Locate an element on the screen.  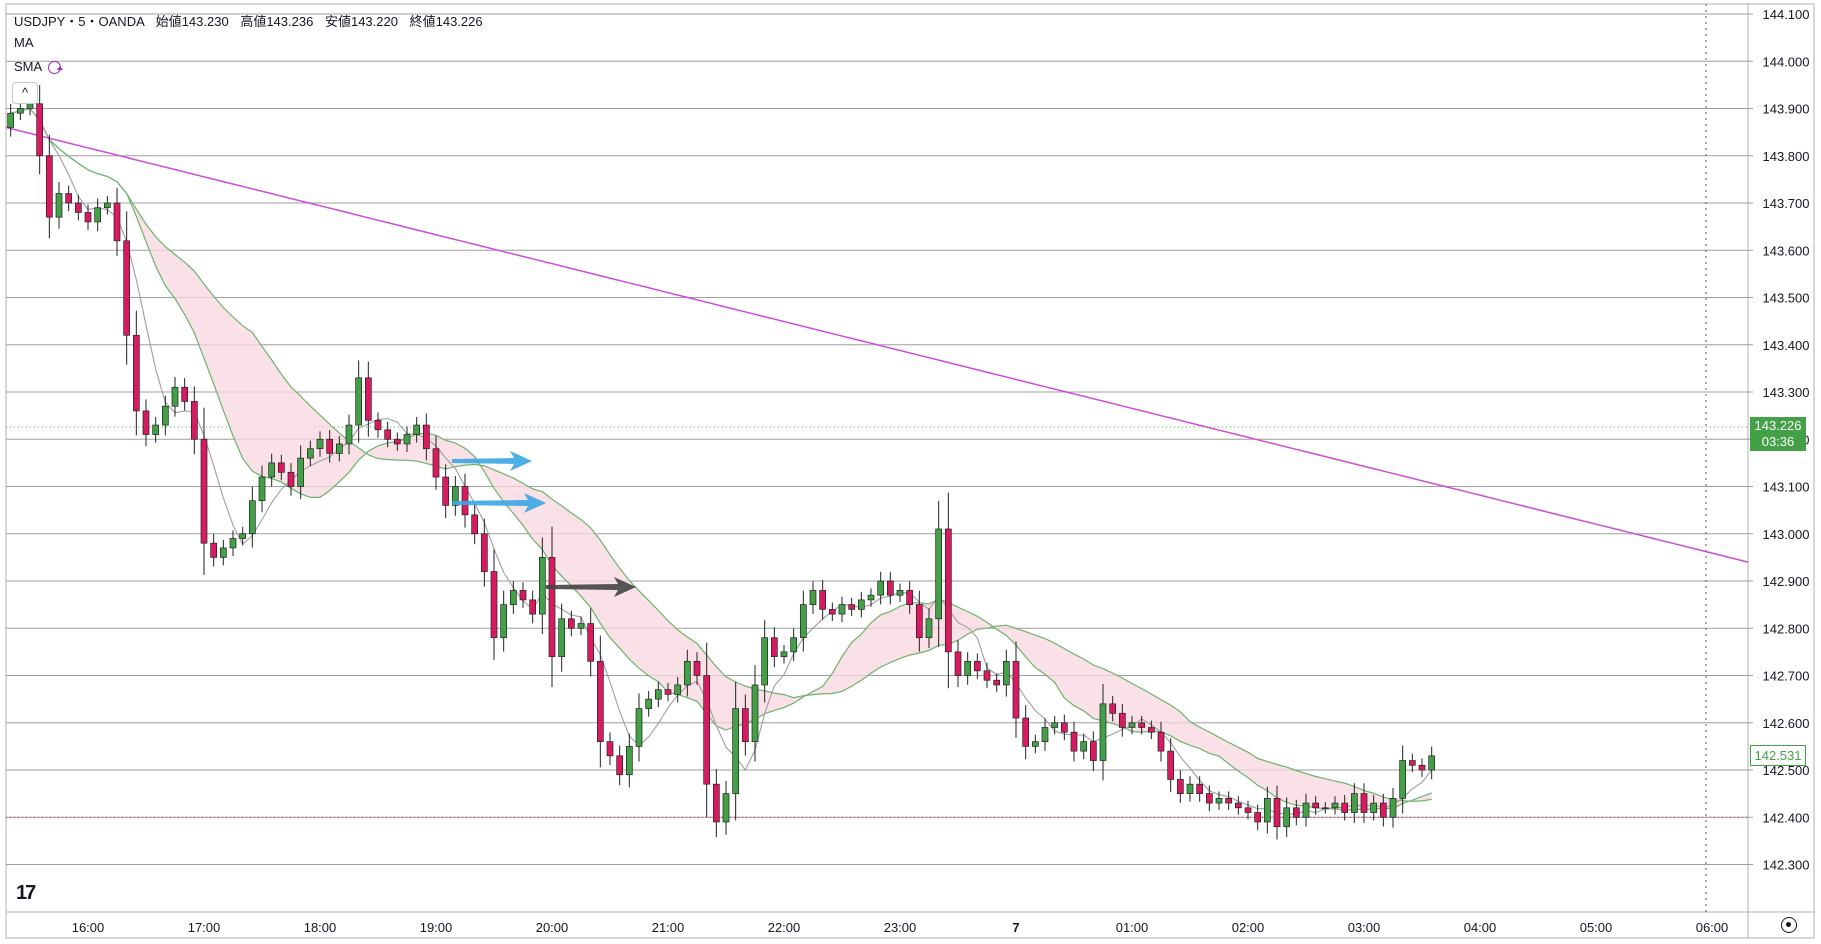
x-tick-label: 18:00 is located at coordinates (320, 927).